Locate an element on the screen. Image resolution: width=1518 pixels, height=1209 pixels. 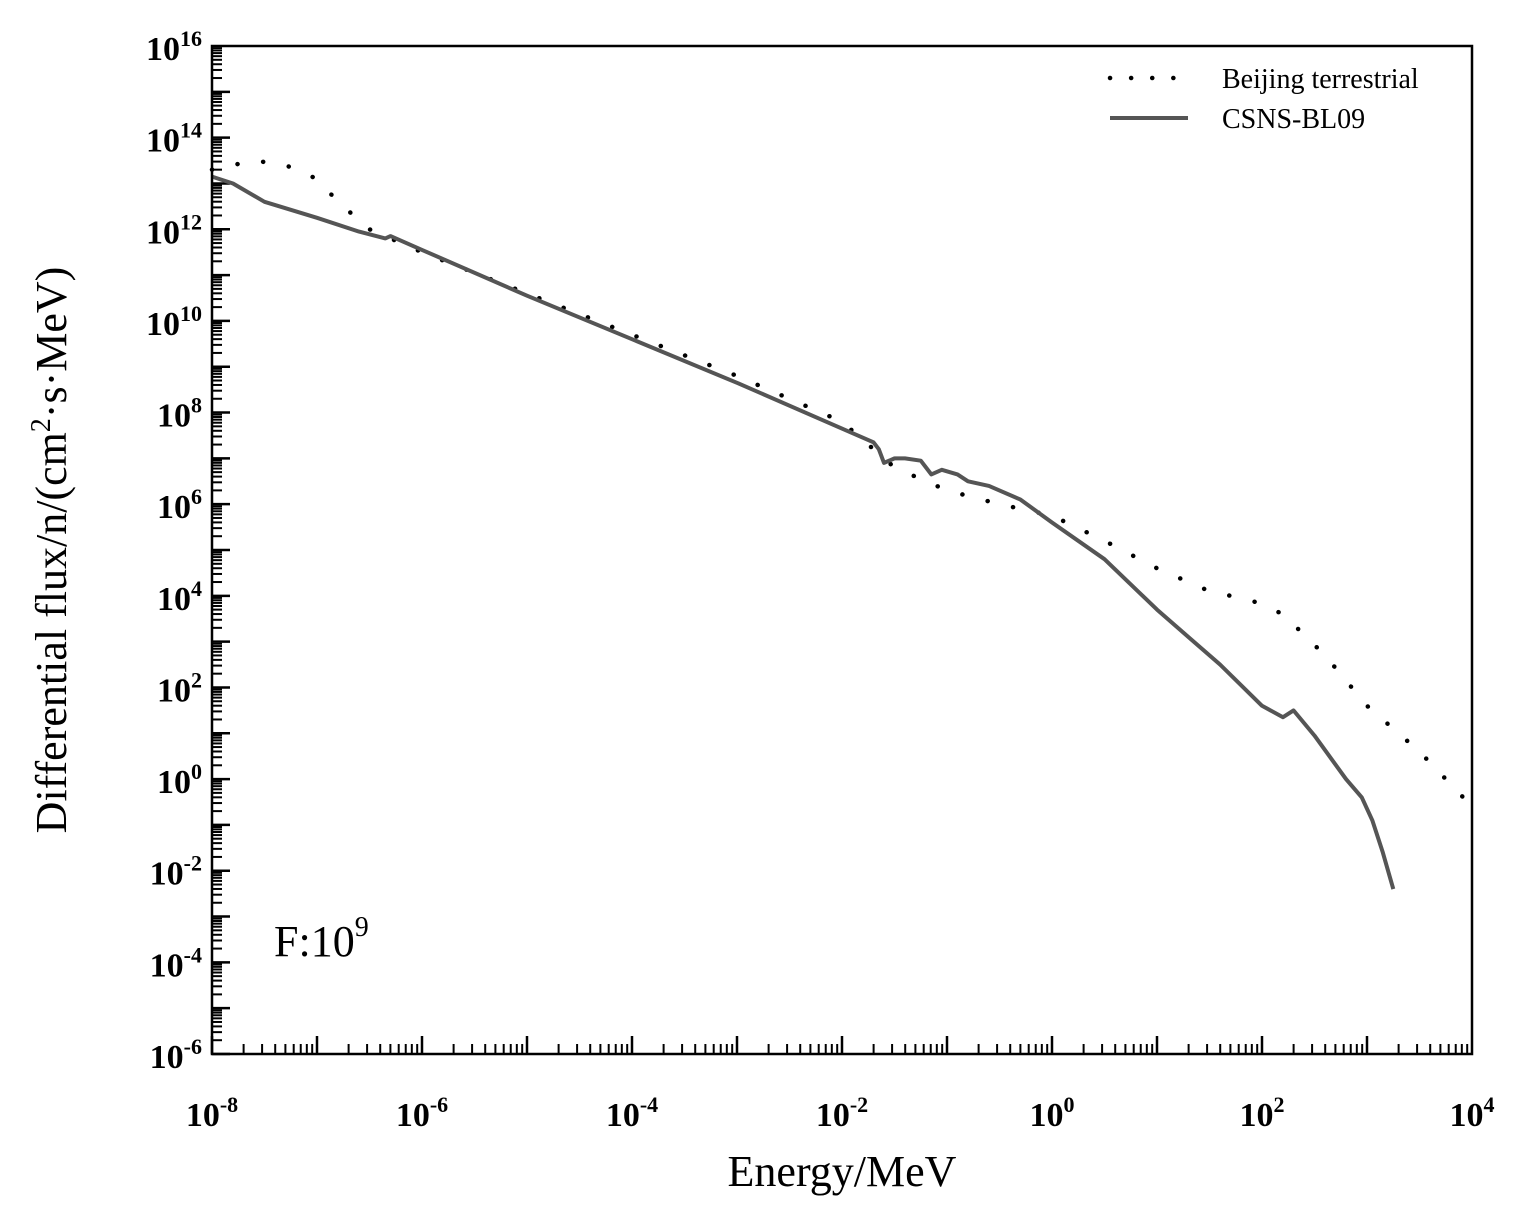
y-tick-label: 10⁻² is located at coordinates (176, 872).